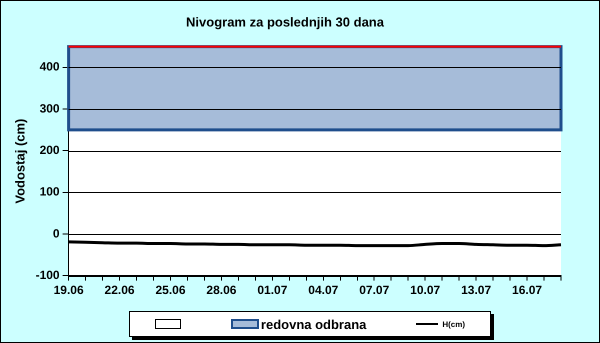 The width and height of the screenshot is (600, 343). Describe the element at coordinates (50, 150) in the screenshot. I see `y-tick-label: 200` at that location.